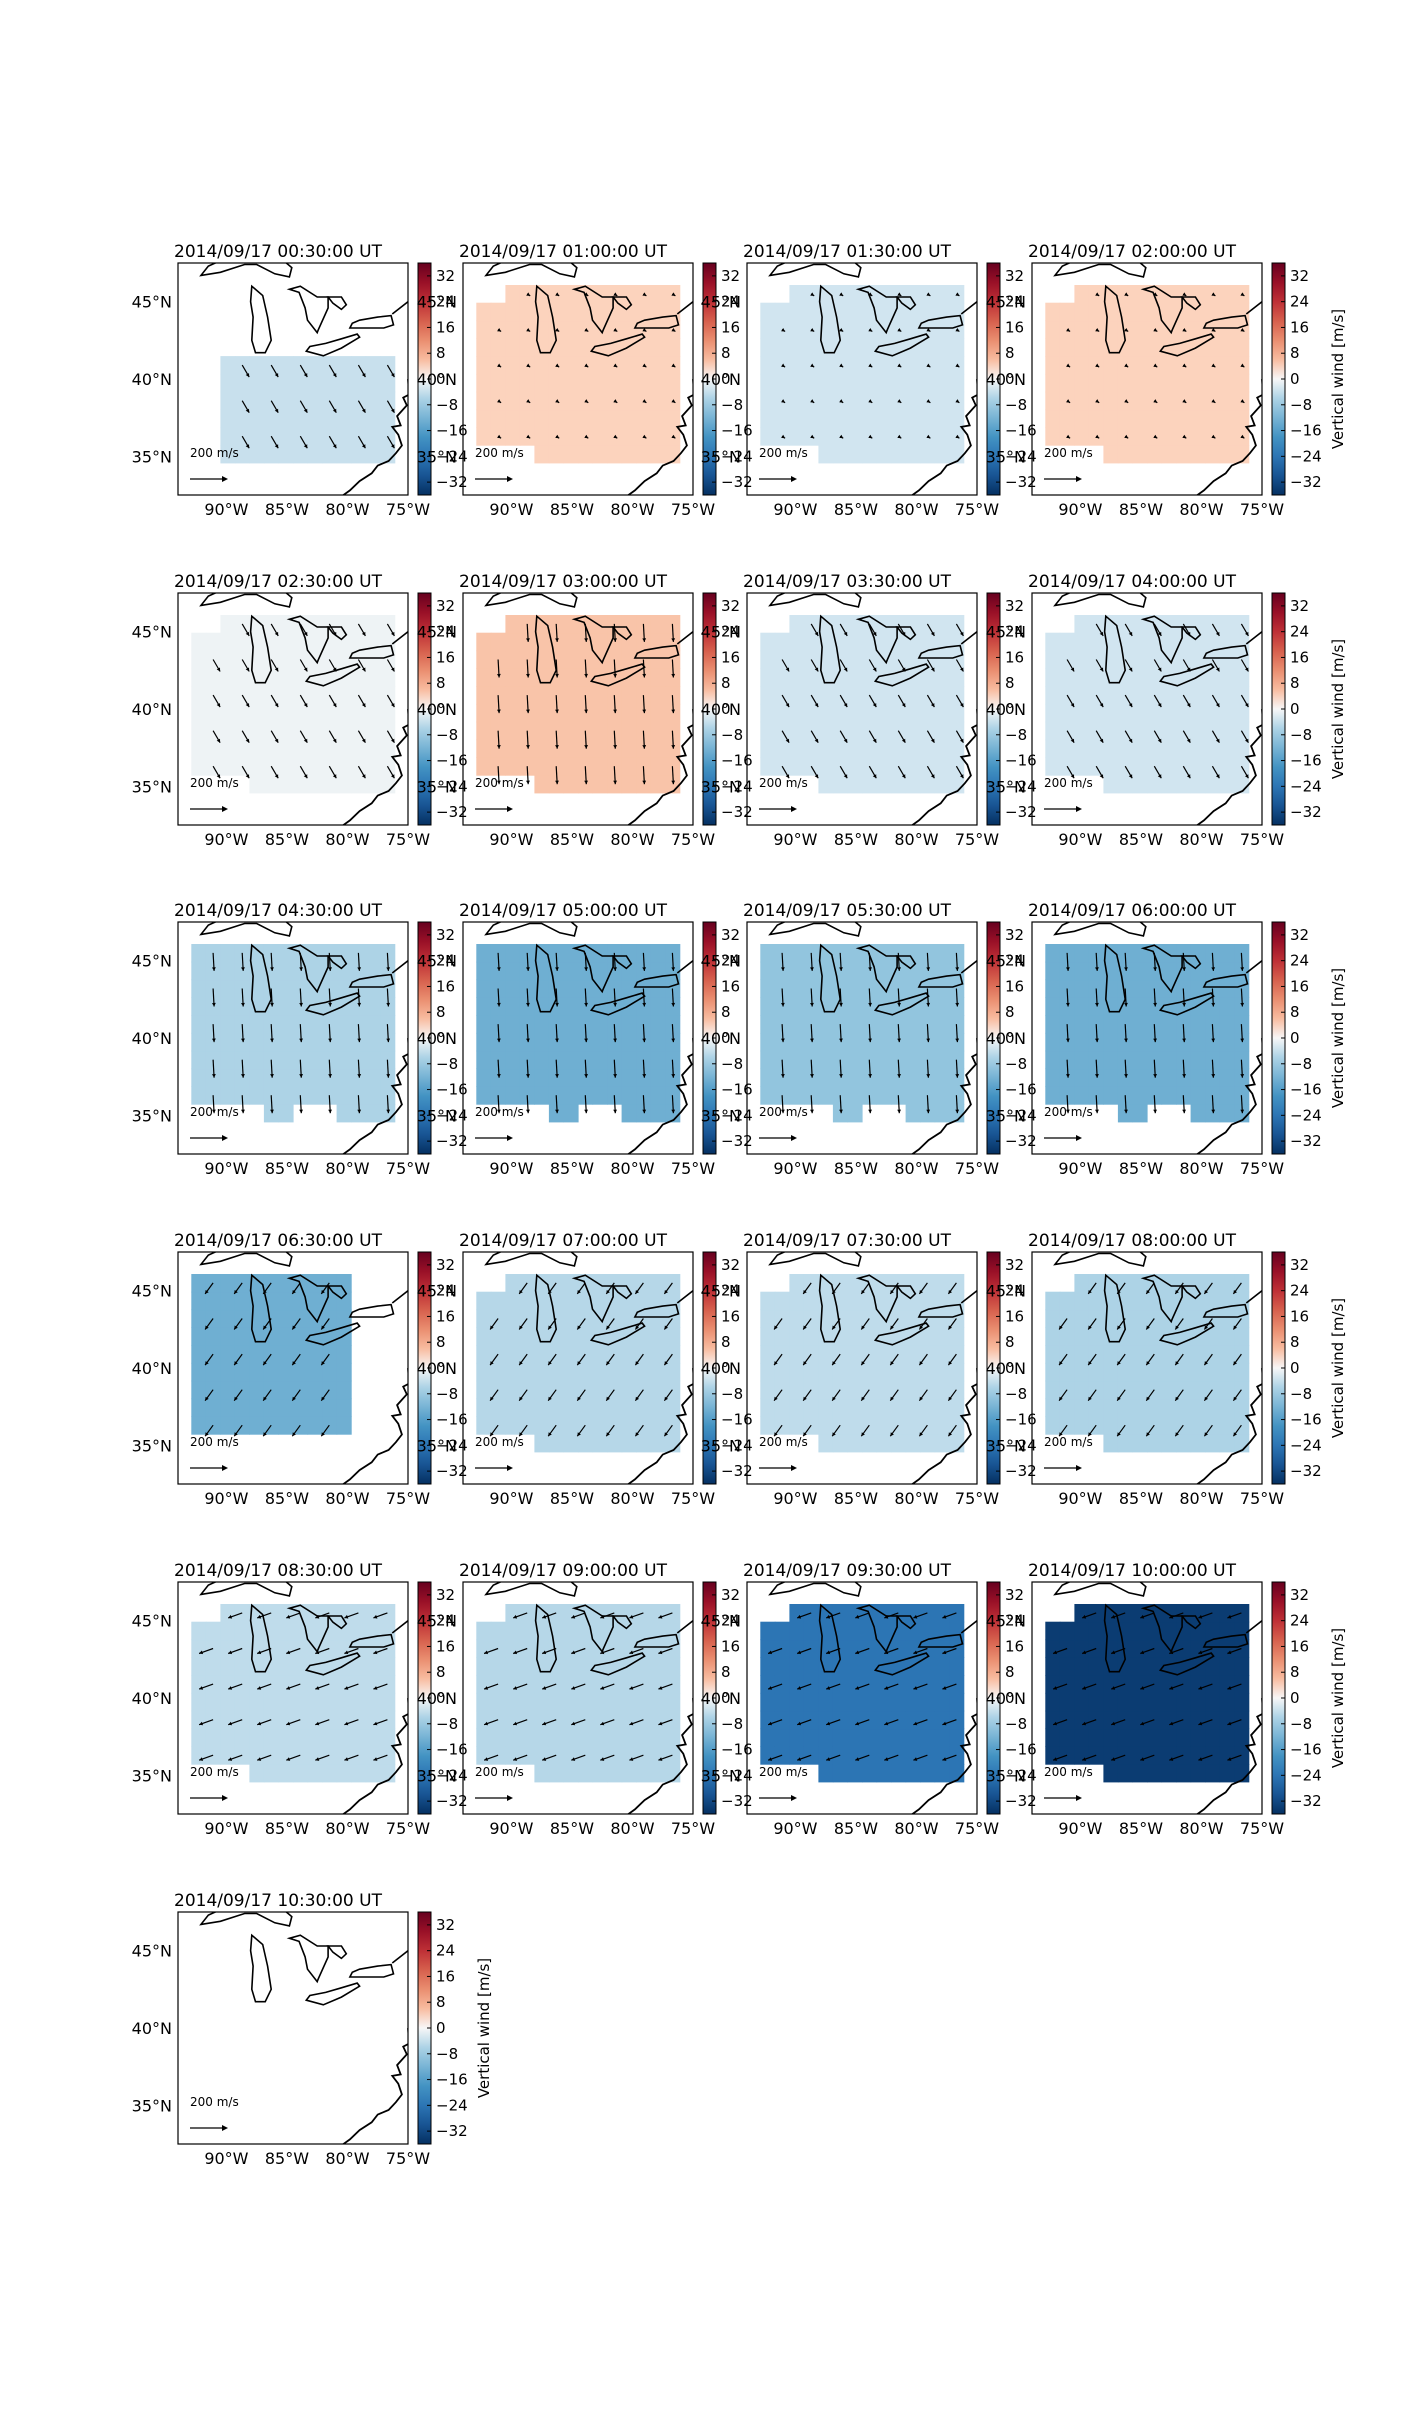  Describe the element at coordinates (1299, 1291) in the screenshot. I see `colorbar-tick-label: 24` at that location.